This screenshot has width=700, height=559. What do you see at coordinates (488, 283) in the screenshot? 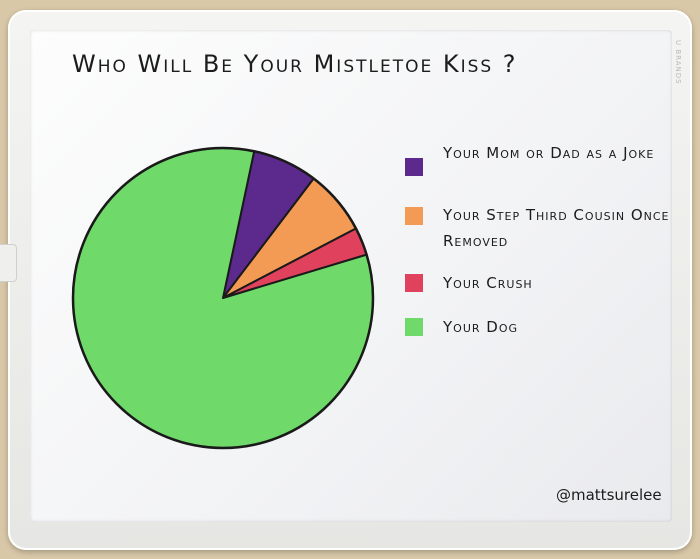
I see `legend-label-crush: Your Crush` at bounding box center [488, 283].